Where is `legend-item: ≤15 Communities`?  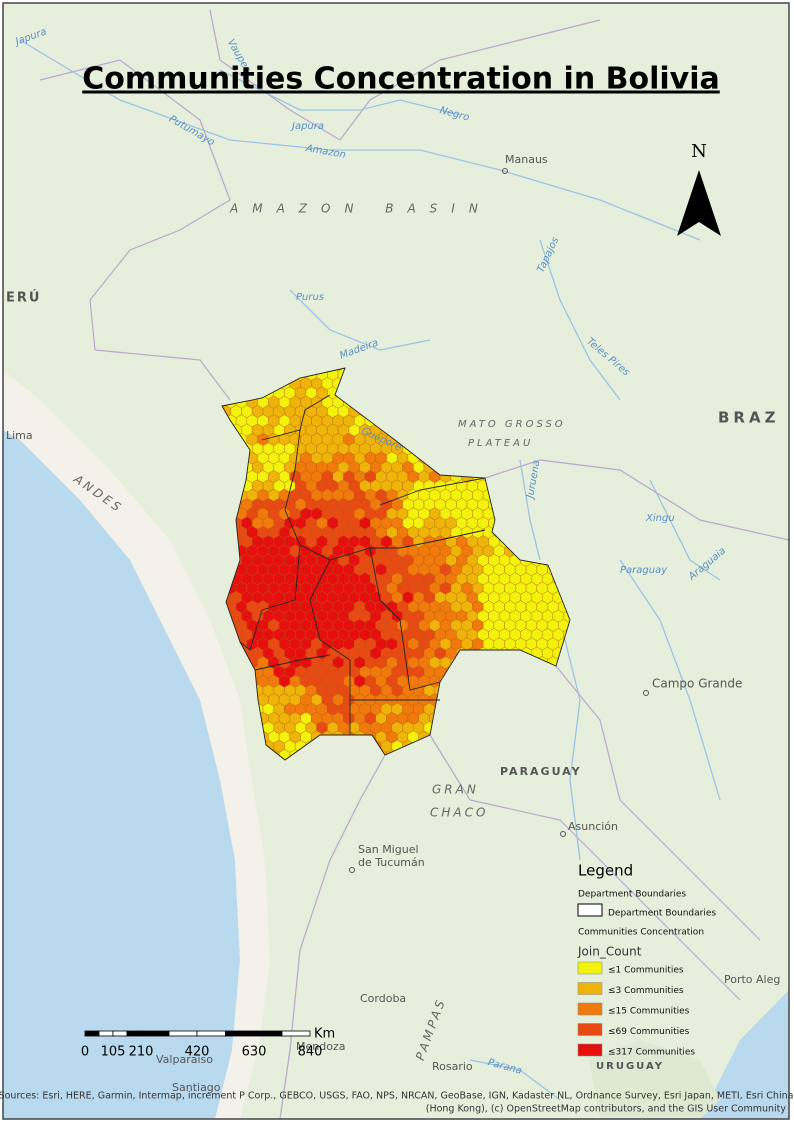
legend-item: ≤15 Communities is located at coordinates (649, 1012).